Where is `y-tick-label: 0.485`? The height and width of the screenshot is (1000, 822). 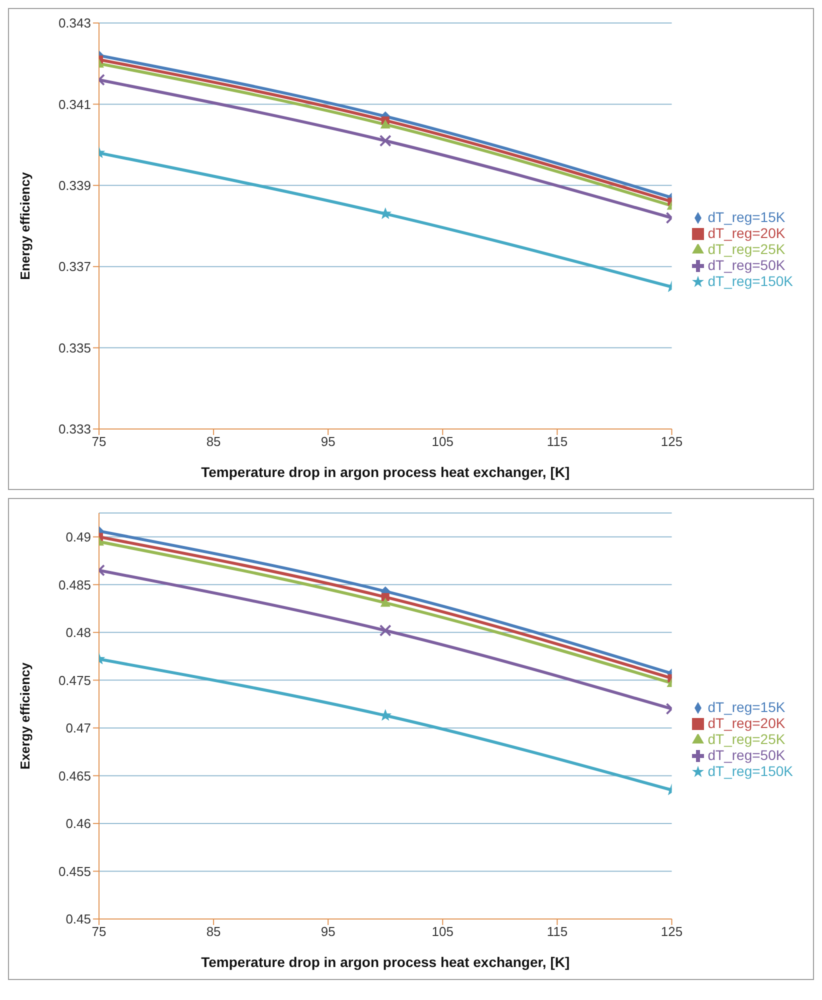
y-tick-label: 0.485 is located at coordinates (74, 584).